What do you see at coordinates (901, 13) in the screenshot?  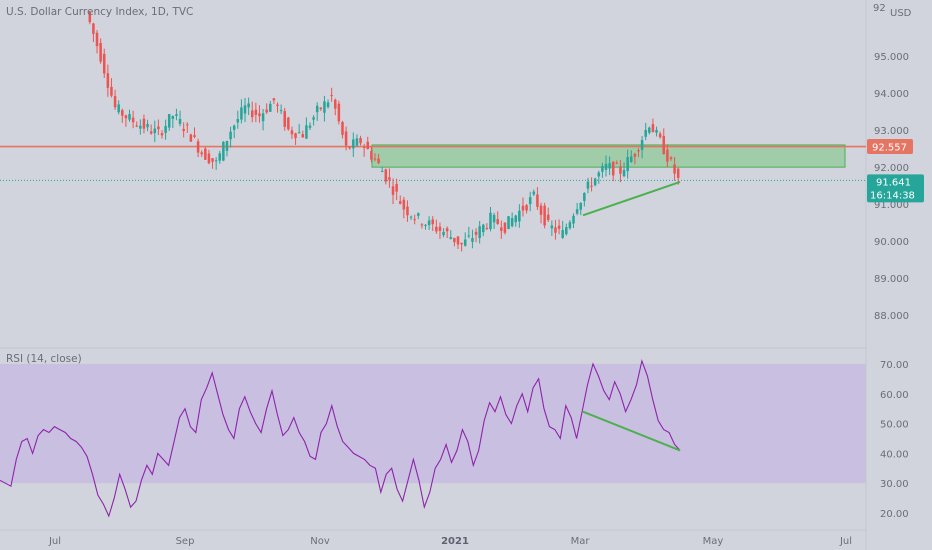 I see `currency-label: USD` at bounding box center [901, 13].